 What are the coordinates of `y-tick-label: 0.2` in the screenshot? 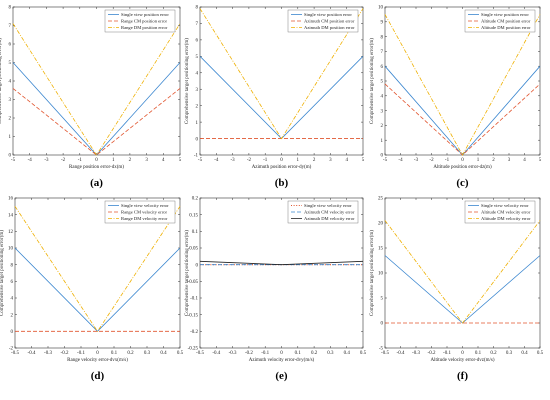 It's located at (195, 199).